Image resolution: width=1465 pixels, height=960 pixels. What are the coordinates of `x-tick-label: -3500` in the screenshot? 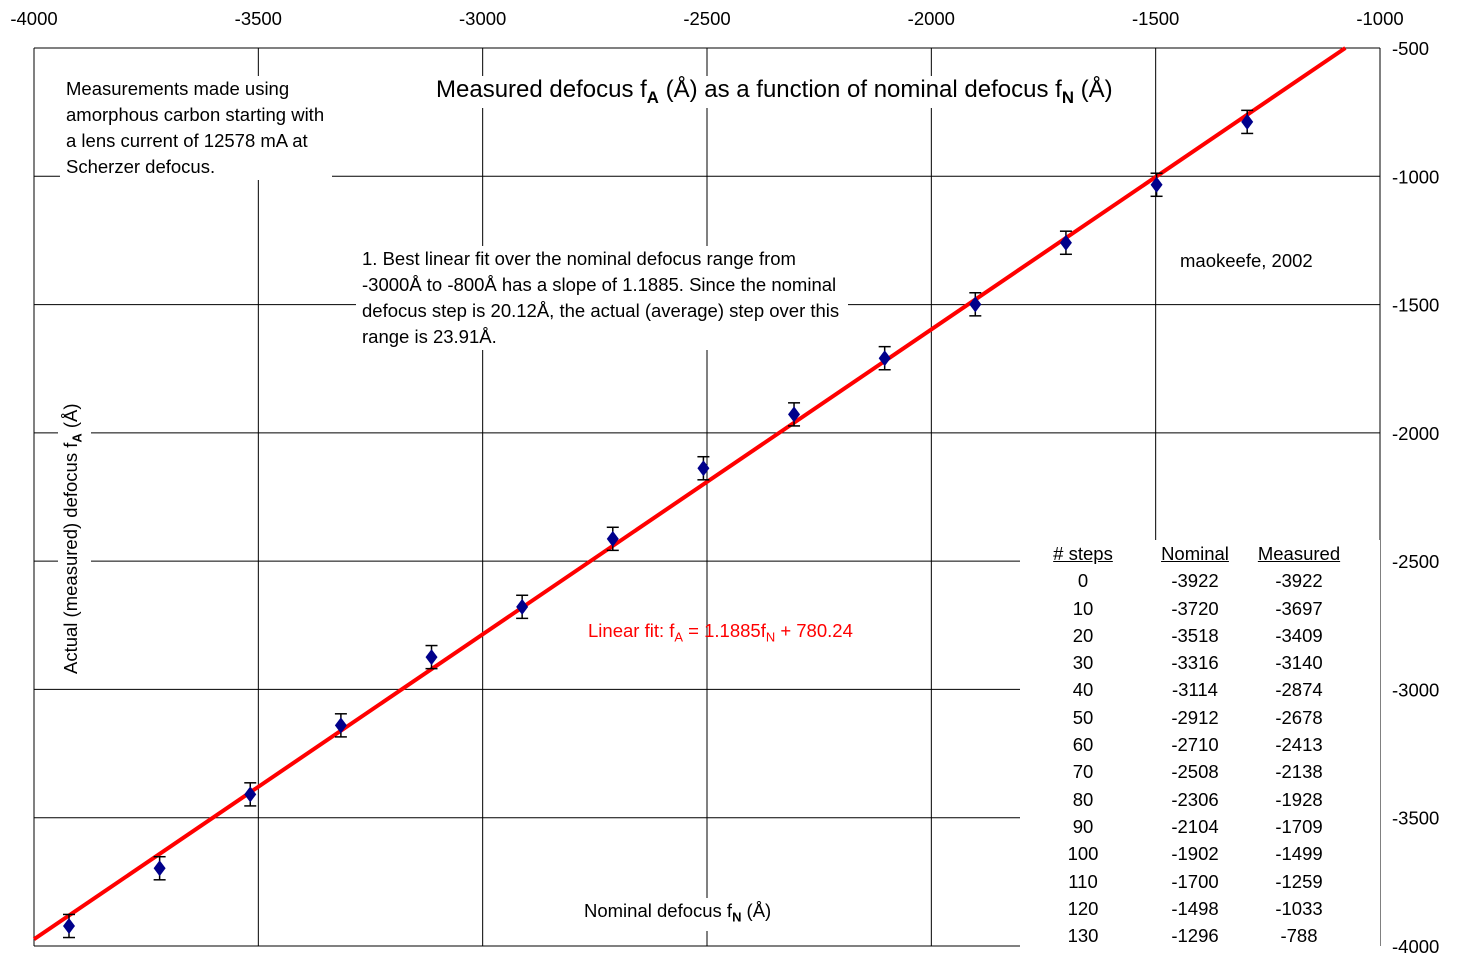 It's located at (258, 18).